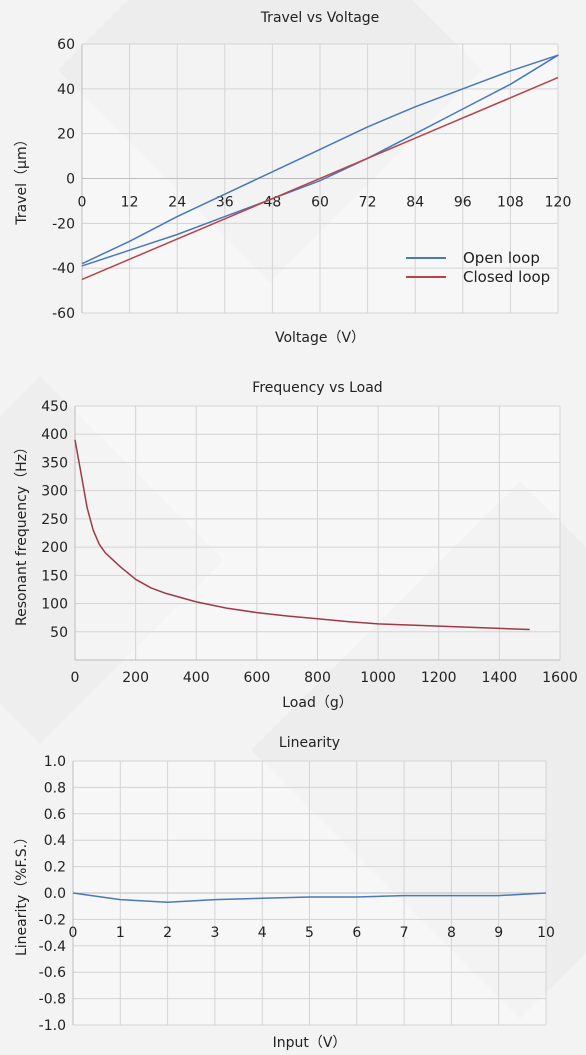 The height and width of the screenshot is (1055, 586). Describe the element at coordinates (54, 548) in the screenshot. I see `y-tick-label: 200` at that location.